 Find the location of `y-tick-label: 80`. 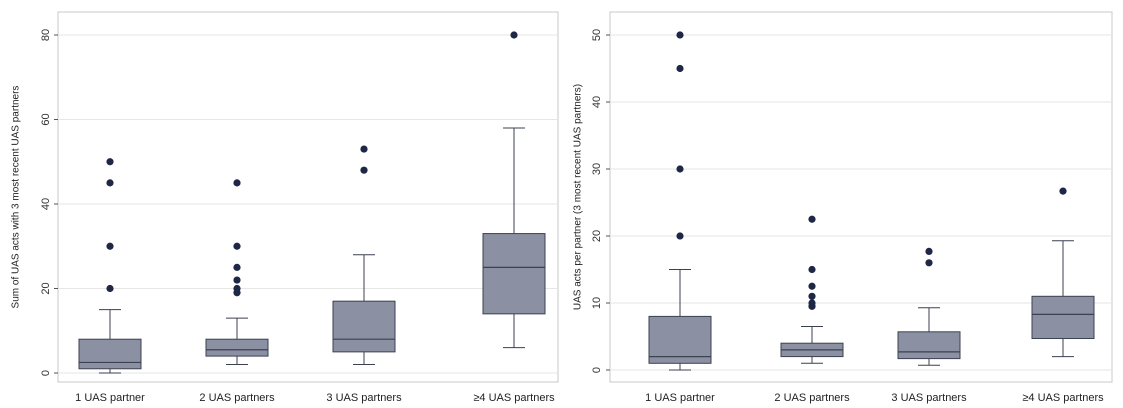

y-tick-label: 80 is located at coordinates (46, 35).